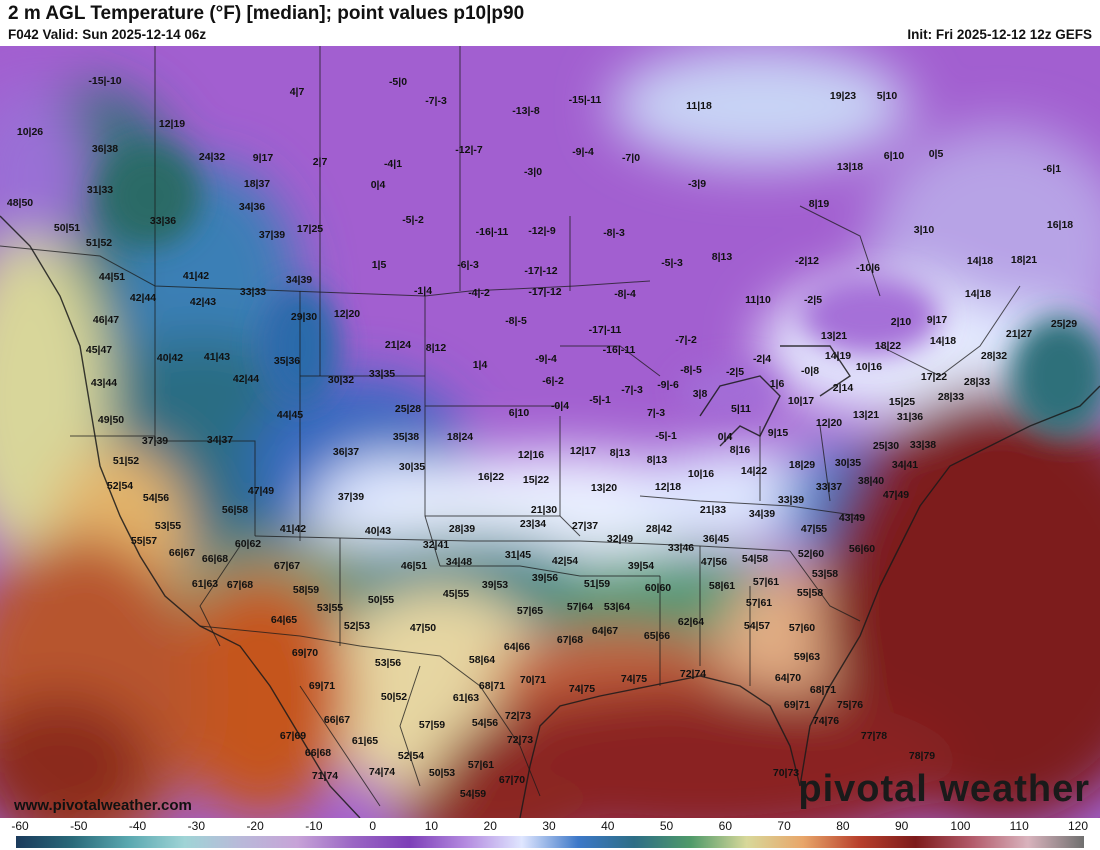 This screenshot has width=1100, height=850. What do you see at coordinates (379, 265) in the screenshot?
I see `point-value: 1|5` at bounding box center [379, 265].